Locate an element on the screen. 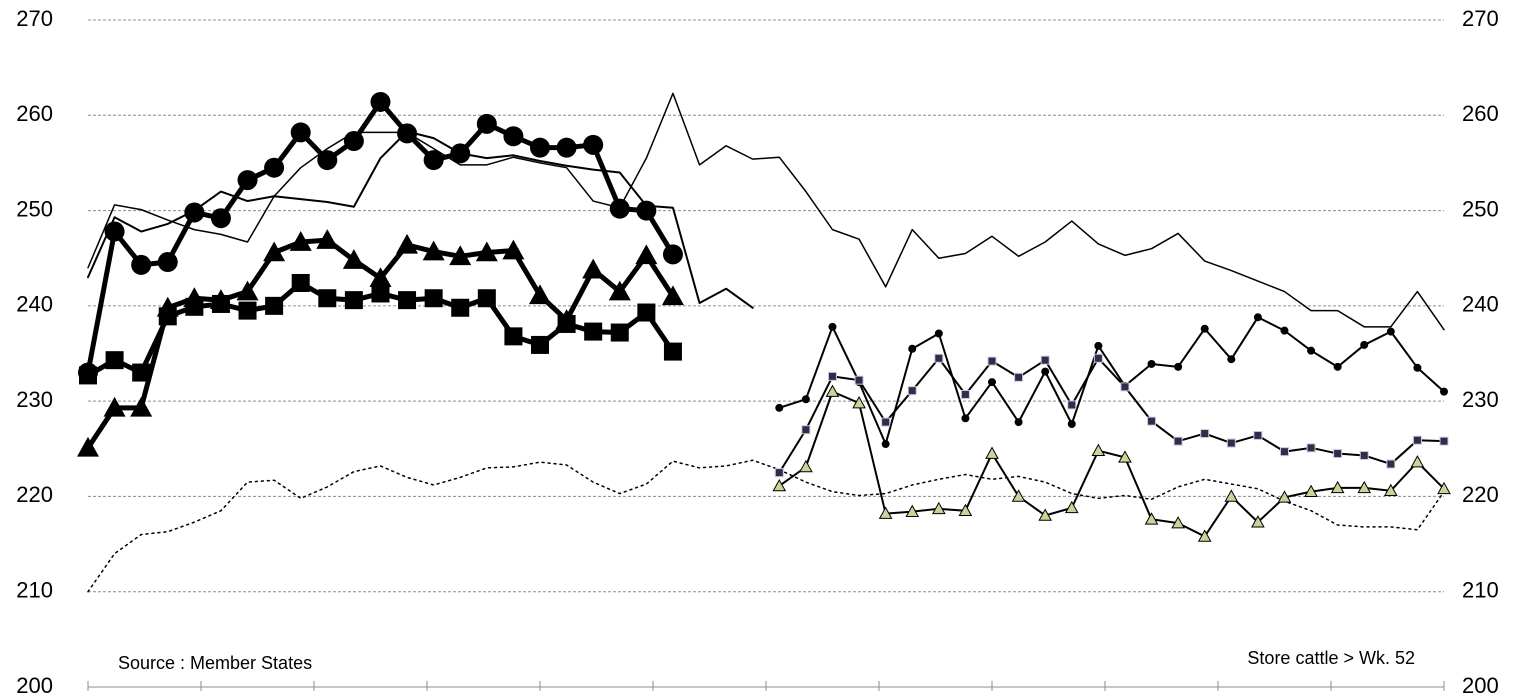 The height and width of the screenshot is (699, 1526). y-tick-label: 210 is located at coordinates (34, 590).